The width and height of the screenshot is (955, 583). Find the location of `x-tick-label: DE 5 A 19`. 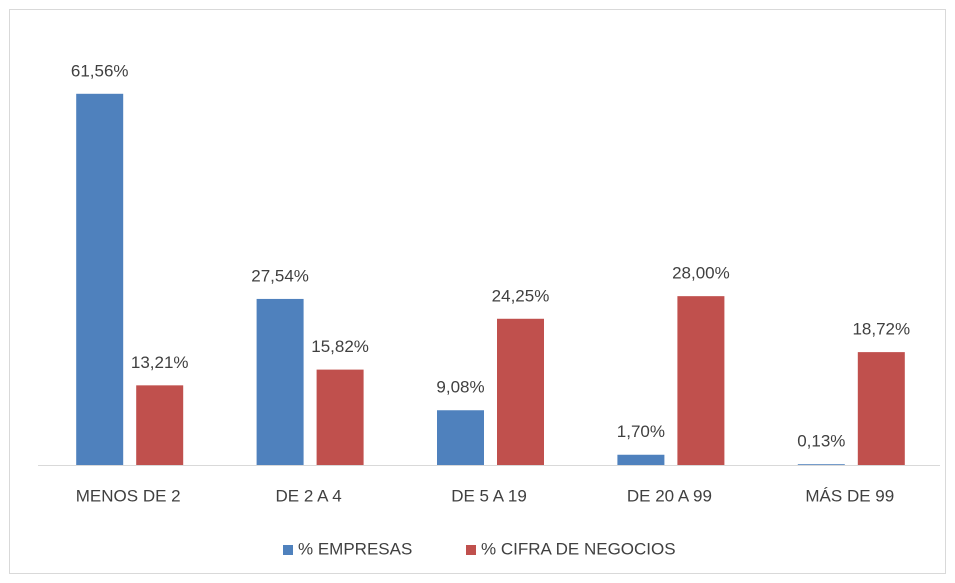

x-tick-label: DE 5 A 19 is located at coordinates (489, 495).